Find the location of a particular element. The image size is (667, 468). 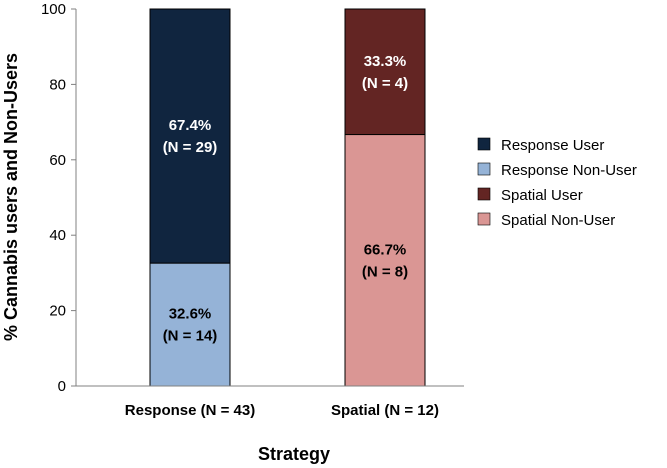

x-axis-category-labels: Response (N = 43) Spatial (N = 12) is located at coordinates (282, 410).